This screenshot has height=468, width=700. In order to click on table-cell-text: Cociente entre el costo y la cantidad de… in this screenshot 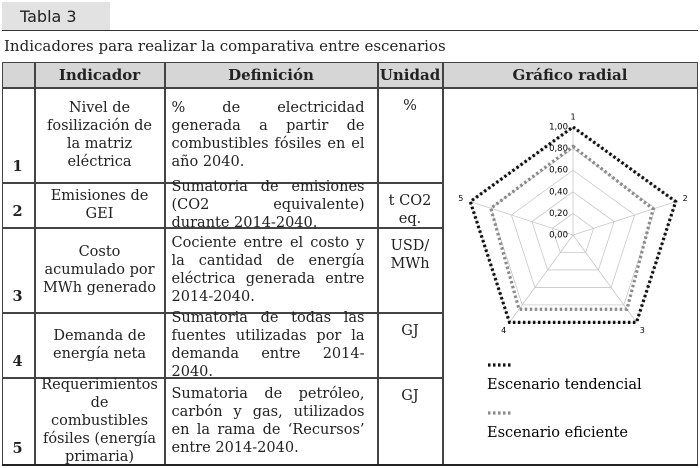, I will do `click(268, 270)`.